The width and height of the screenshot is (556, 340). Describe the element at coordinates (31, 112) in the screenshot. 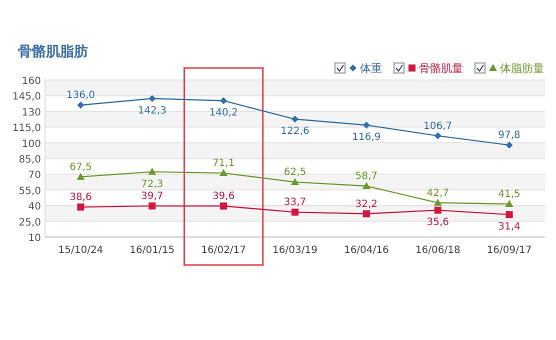

I see `y-tick-label: 130` at that location.